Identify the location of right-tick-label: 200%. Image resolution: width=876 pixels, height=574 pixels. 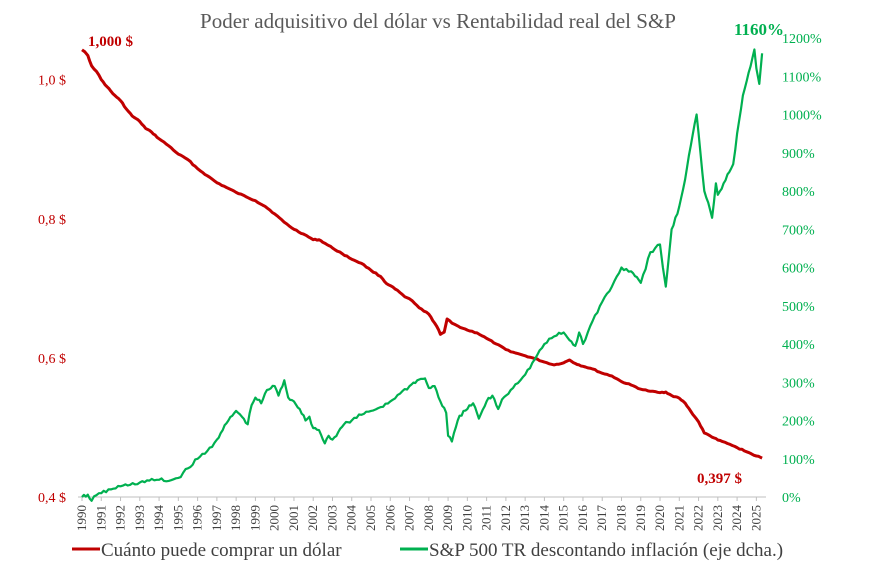
(798, 422).